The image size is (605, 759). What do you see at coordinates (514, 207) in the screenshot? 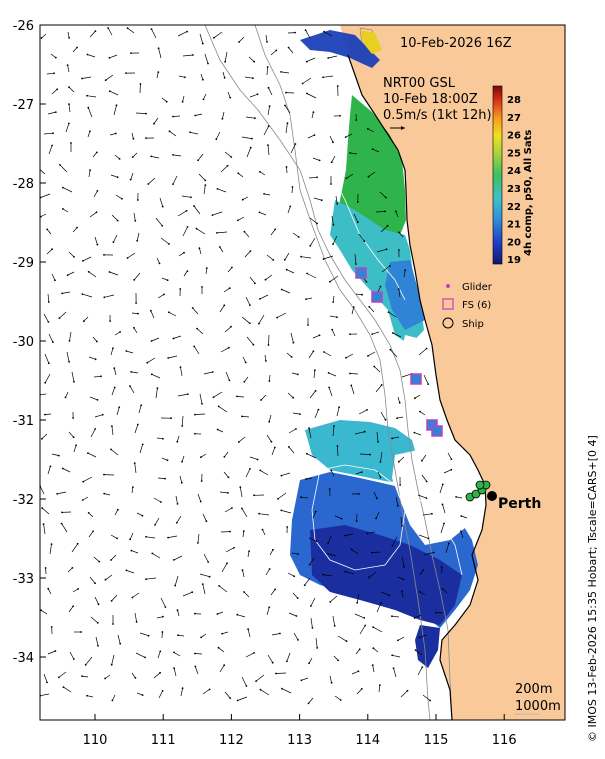
I see `colorbar-tick-label: 22` at bounding box center [514, 207].